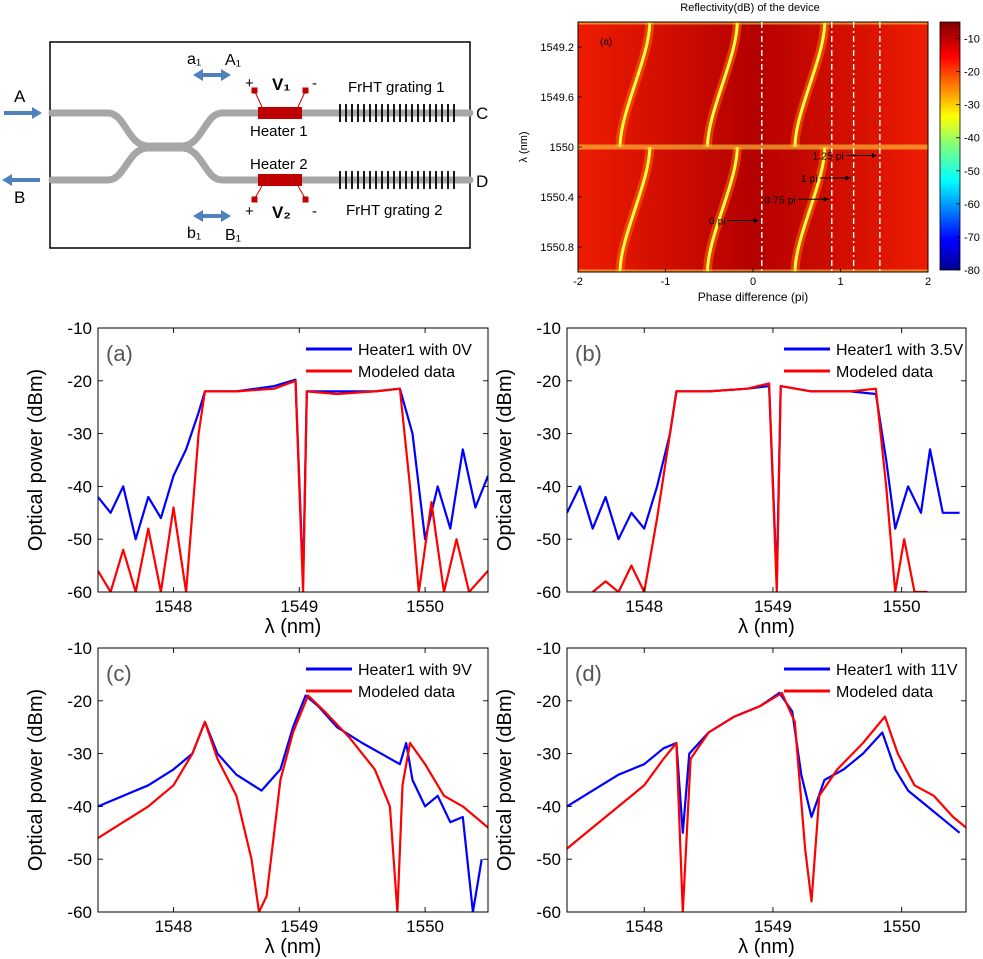  I want to click on schematic-frame, so click(260, 145).